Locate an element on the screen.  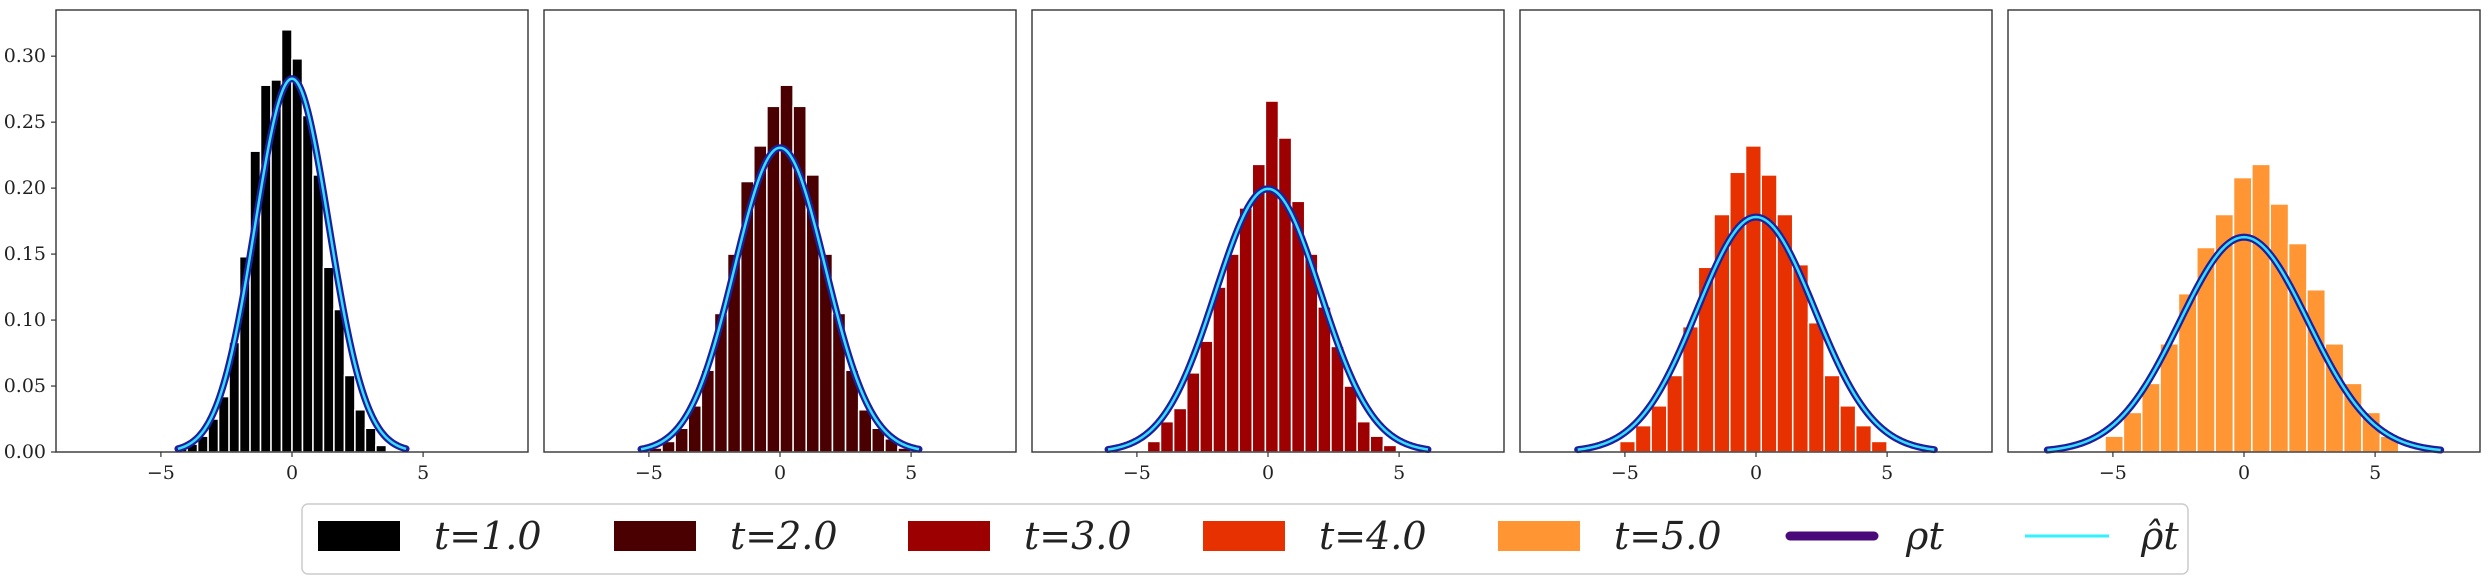
y-tick-label: 0.30 is located at coordinates (25, 56).